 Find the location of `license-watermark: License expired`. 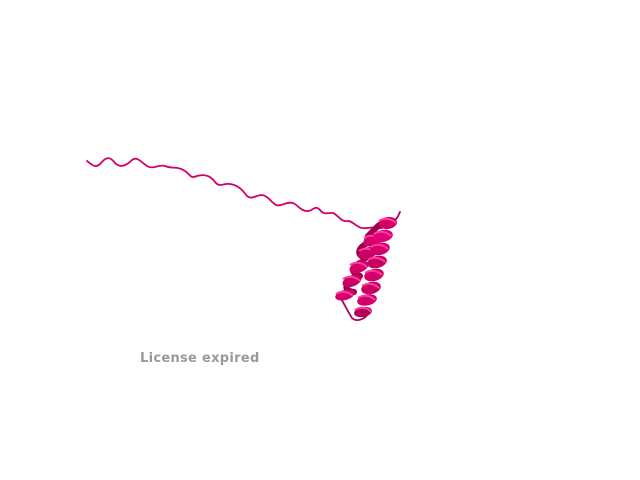

license-watermark: License expired is located at coordinates (200, 358).